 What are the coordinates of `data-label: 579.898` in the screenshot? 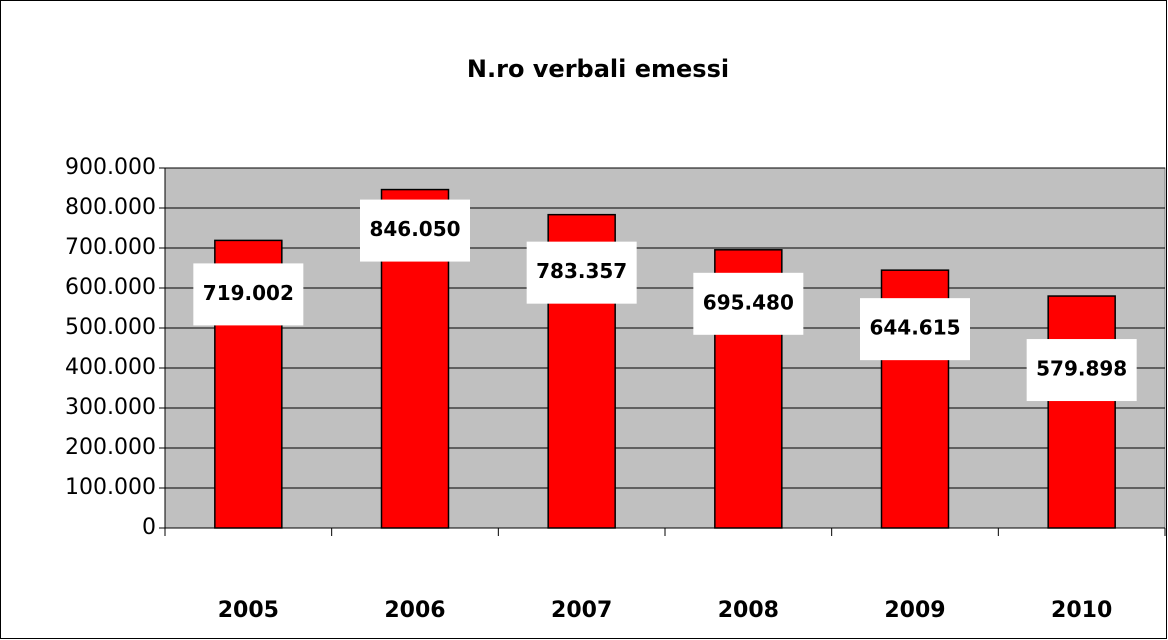 It's located at (1081, 369).